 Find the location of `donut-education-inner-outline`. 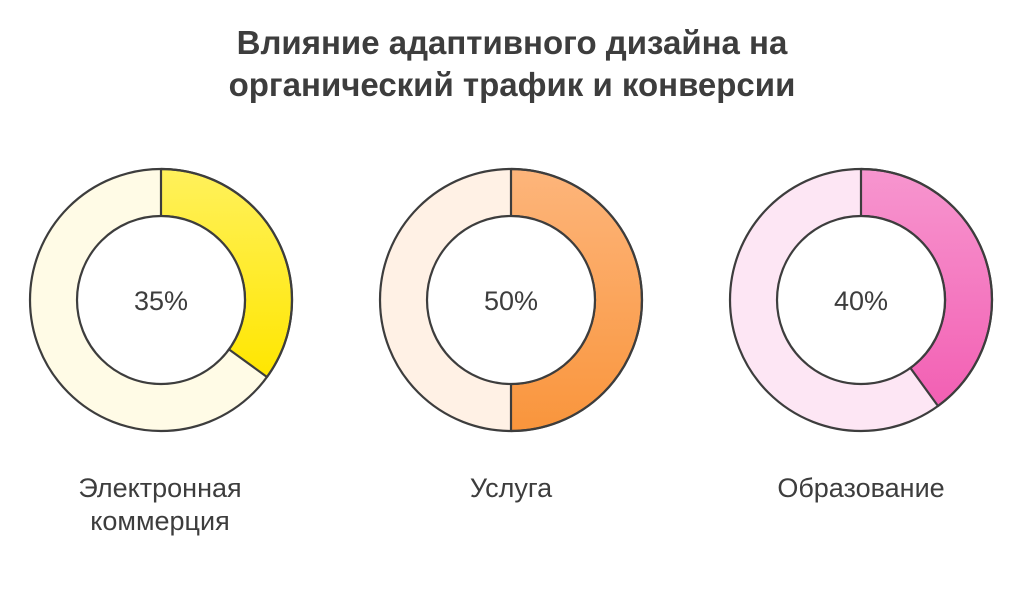

donut-education-inner-outline is located at coordinates (861, 300).